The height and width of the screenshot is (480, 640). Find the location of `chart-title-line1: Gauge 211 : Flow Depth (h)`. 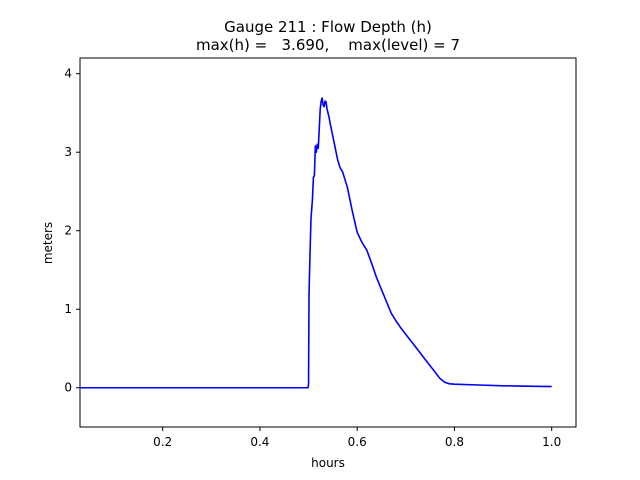

chart-title-line1: Gauge 211 : Flow Depth (h) is located at coordinates (328, 27).